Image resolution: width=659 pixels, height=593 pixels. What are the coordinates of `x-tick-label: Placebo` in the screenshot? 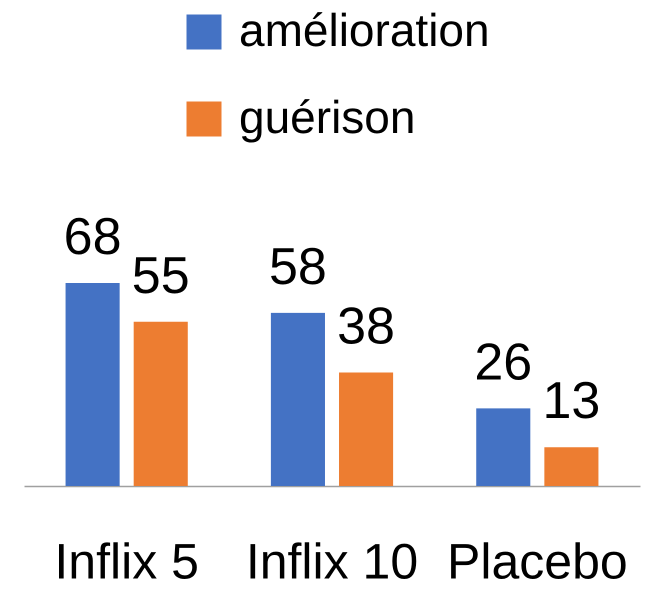 It's located at (537, 562).